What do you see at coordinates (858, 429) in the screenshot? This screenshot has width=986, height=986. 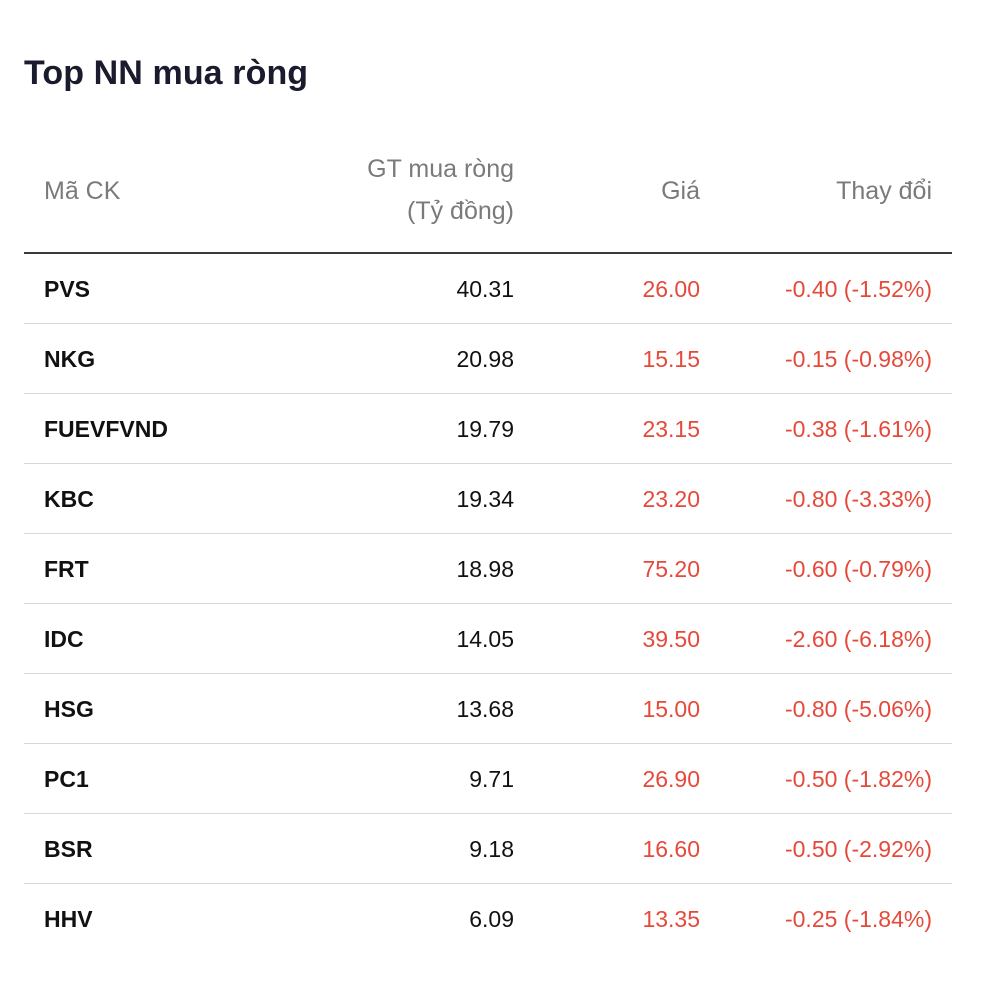 I see `change: -0.38 (-1.61%)` at bounding box center [858, 429].